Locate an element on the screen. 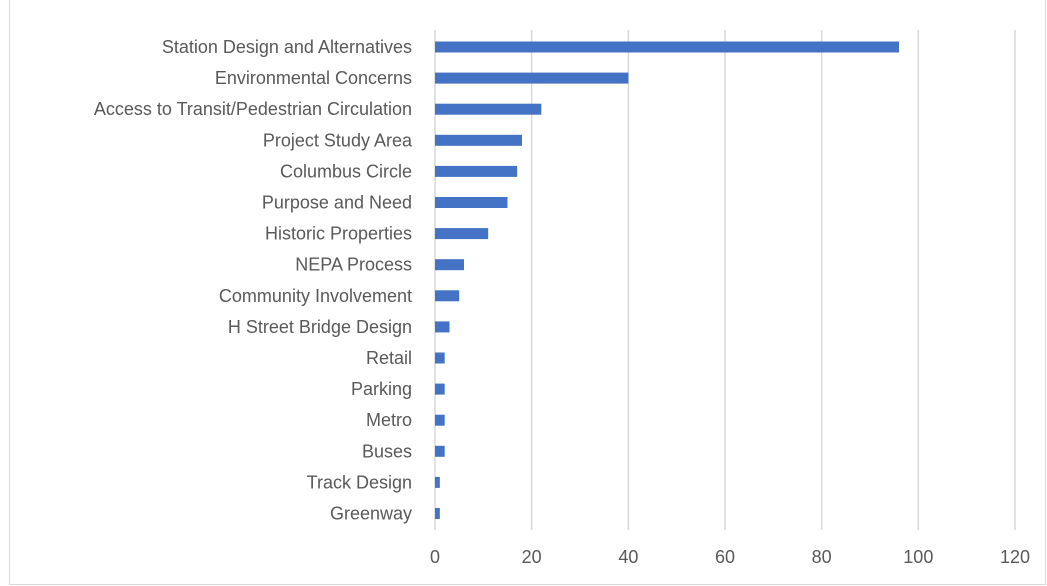 This screenshot has width=1047, height=586. x-tick-label: 100 is located at coordinates (918, 557).